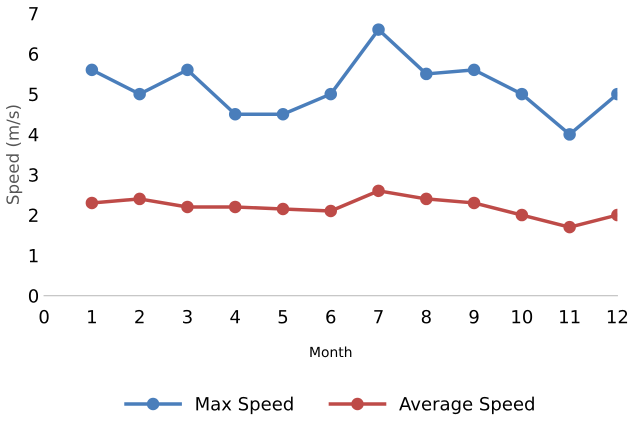 The image size is (630, 448). I want to click on y-axis-title: Speed (m/s), so click(14, 154).